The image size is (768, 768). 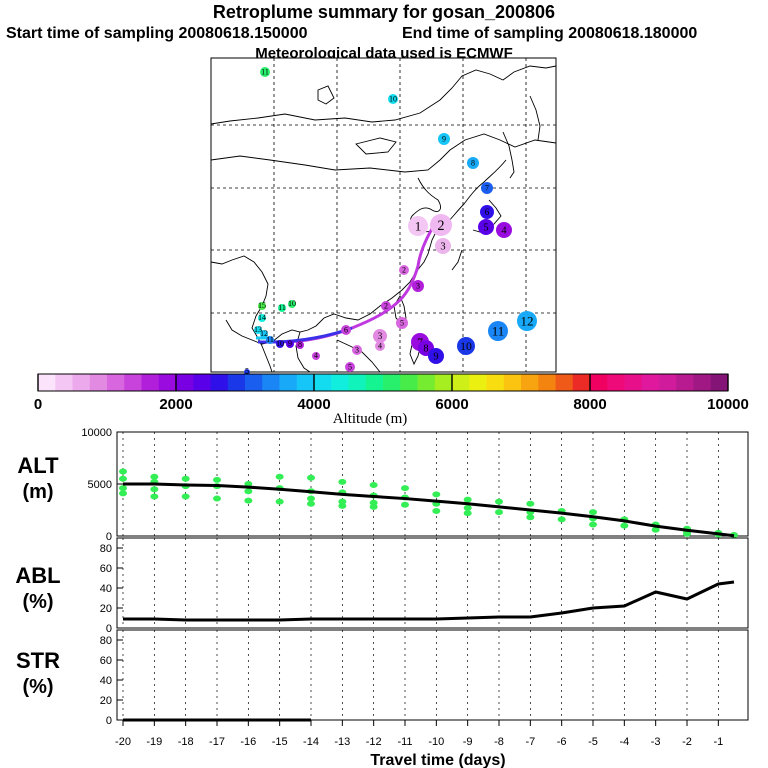 I want to click on cluster-number: 5, so click(x=350, y=366).